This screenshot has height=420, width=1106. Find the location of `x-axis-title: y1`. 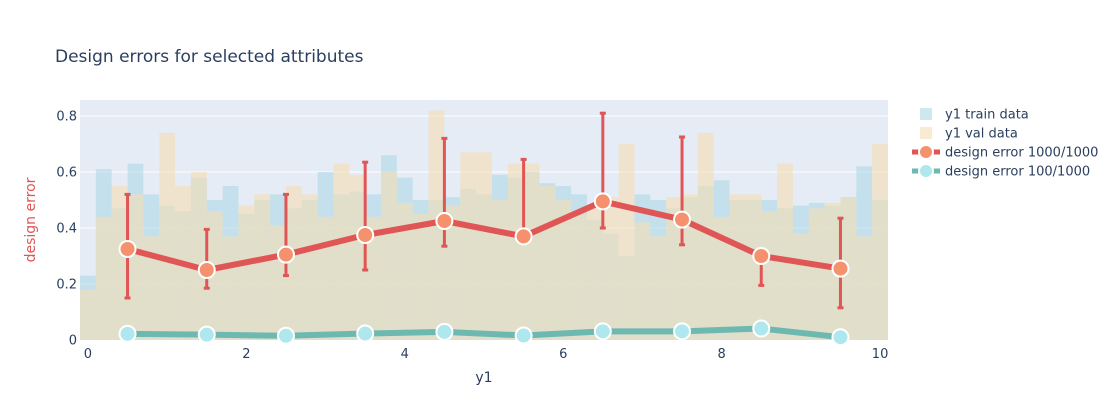

x-axis-title: y1 is located at coordinates (483, 378).